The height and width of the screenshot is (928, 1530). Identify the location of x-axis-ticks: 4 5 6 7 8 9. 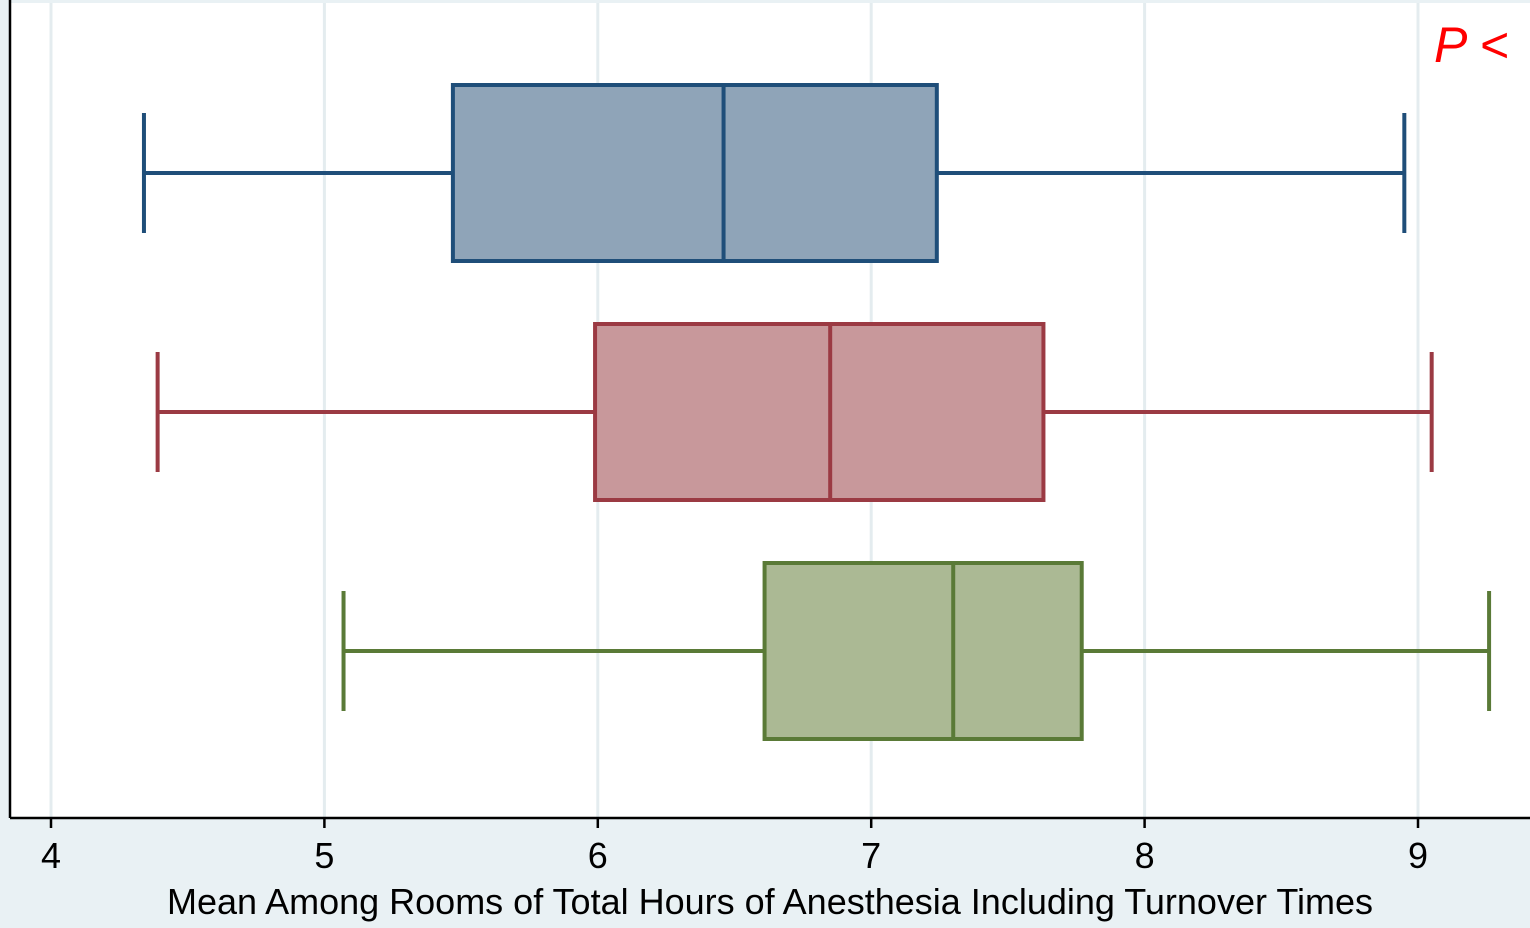
(734, 847).